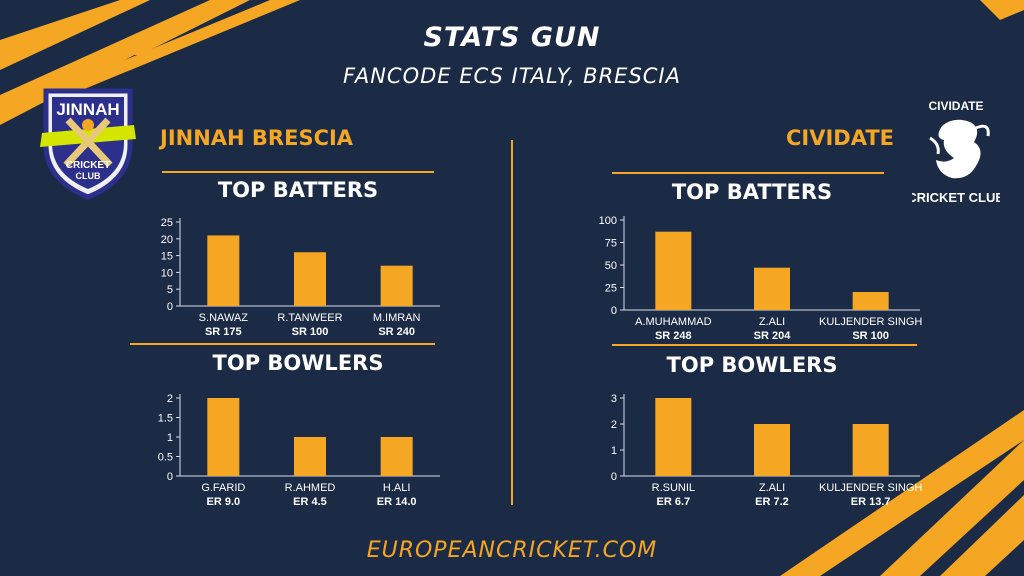  What do you see at coordinates (397, 488) in the screenshot?
I see `category-label: H.ALI` at bounding box center [397, 488].